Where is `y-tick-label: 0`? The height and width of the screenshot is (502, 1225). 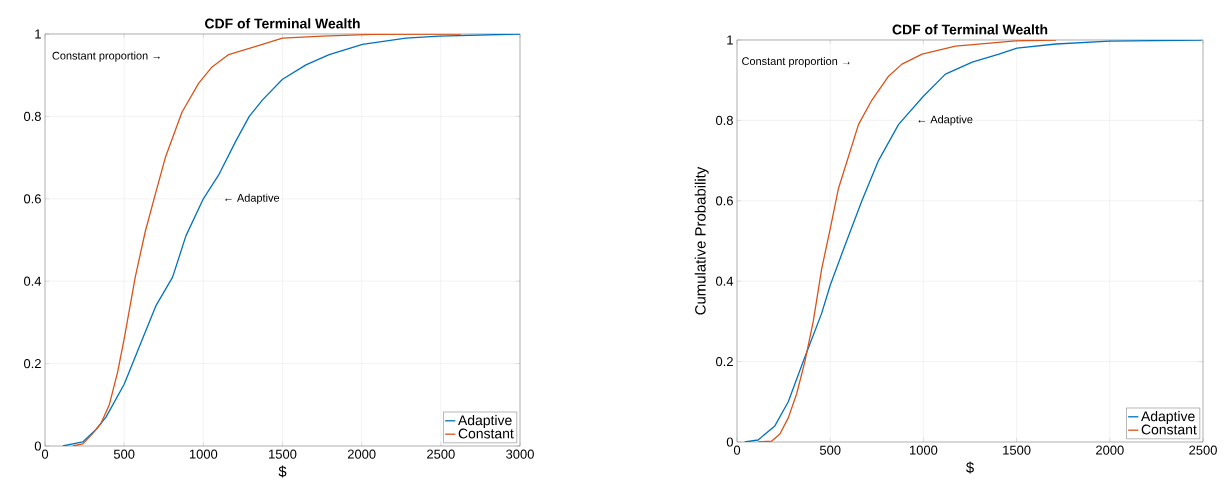
y-tick-label: 0 is located at coordinates (729, 442).